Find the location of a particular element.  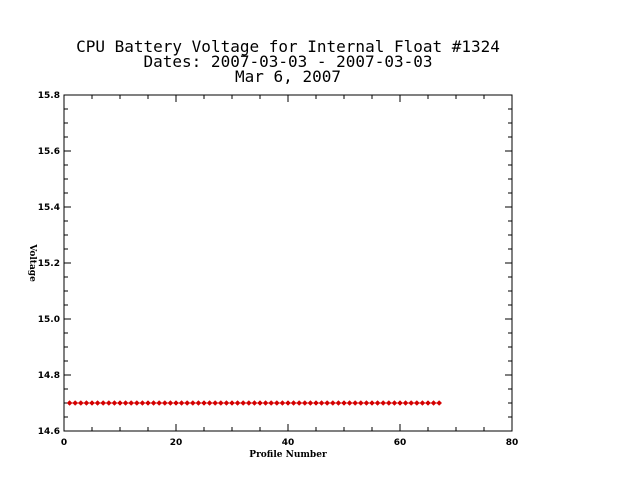

y-axis-label: Voltage is located at coordinates (32, 262).